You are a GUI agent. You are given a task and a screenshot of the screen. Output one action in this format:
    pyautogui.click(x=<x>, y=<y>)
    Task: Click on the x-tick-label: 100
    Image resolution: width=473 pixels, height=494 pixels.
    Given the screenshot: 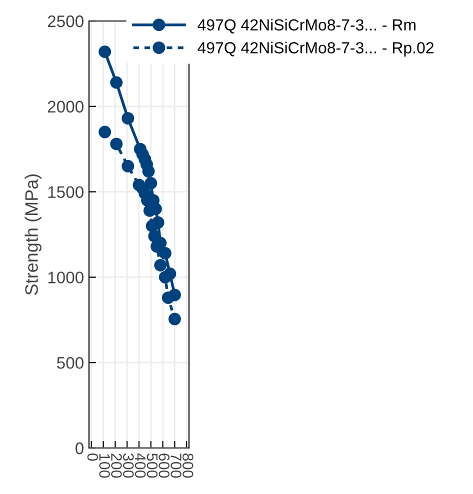 What is the action you would take?
    pyautogui.click(x=104, y=466)
    